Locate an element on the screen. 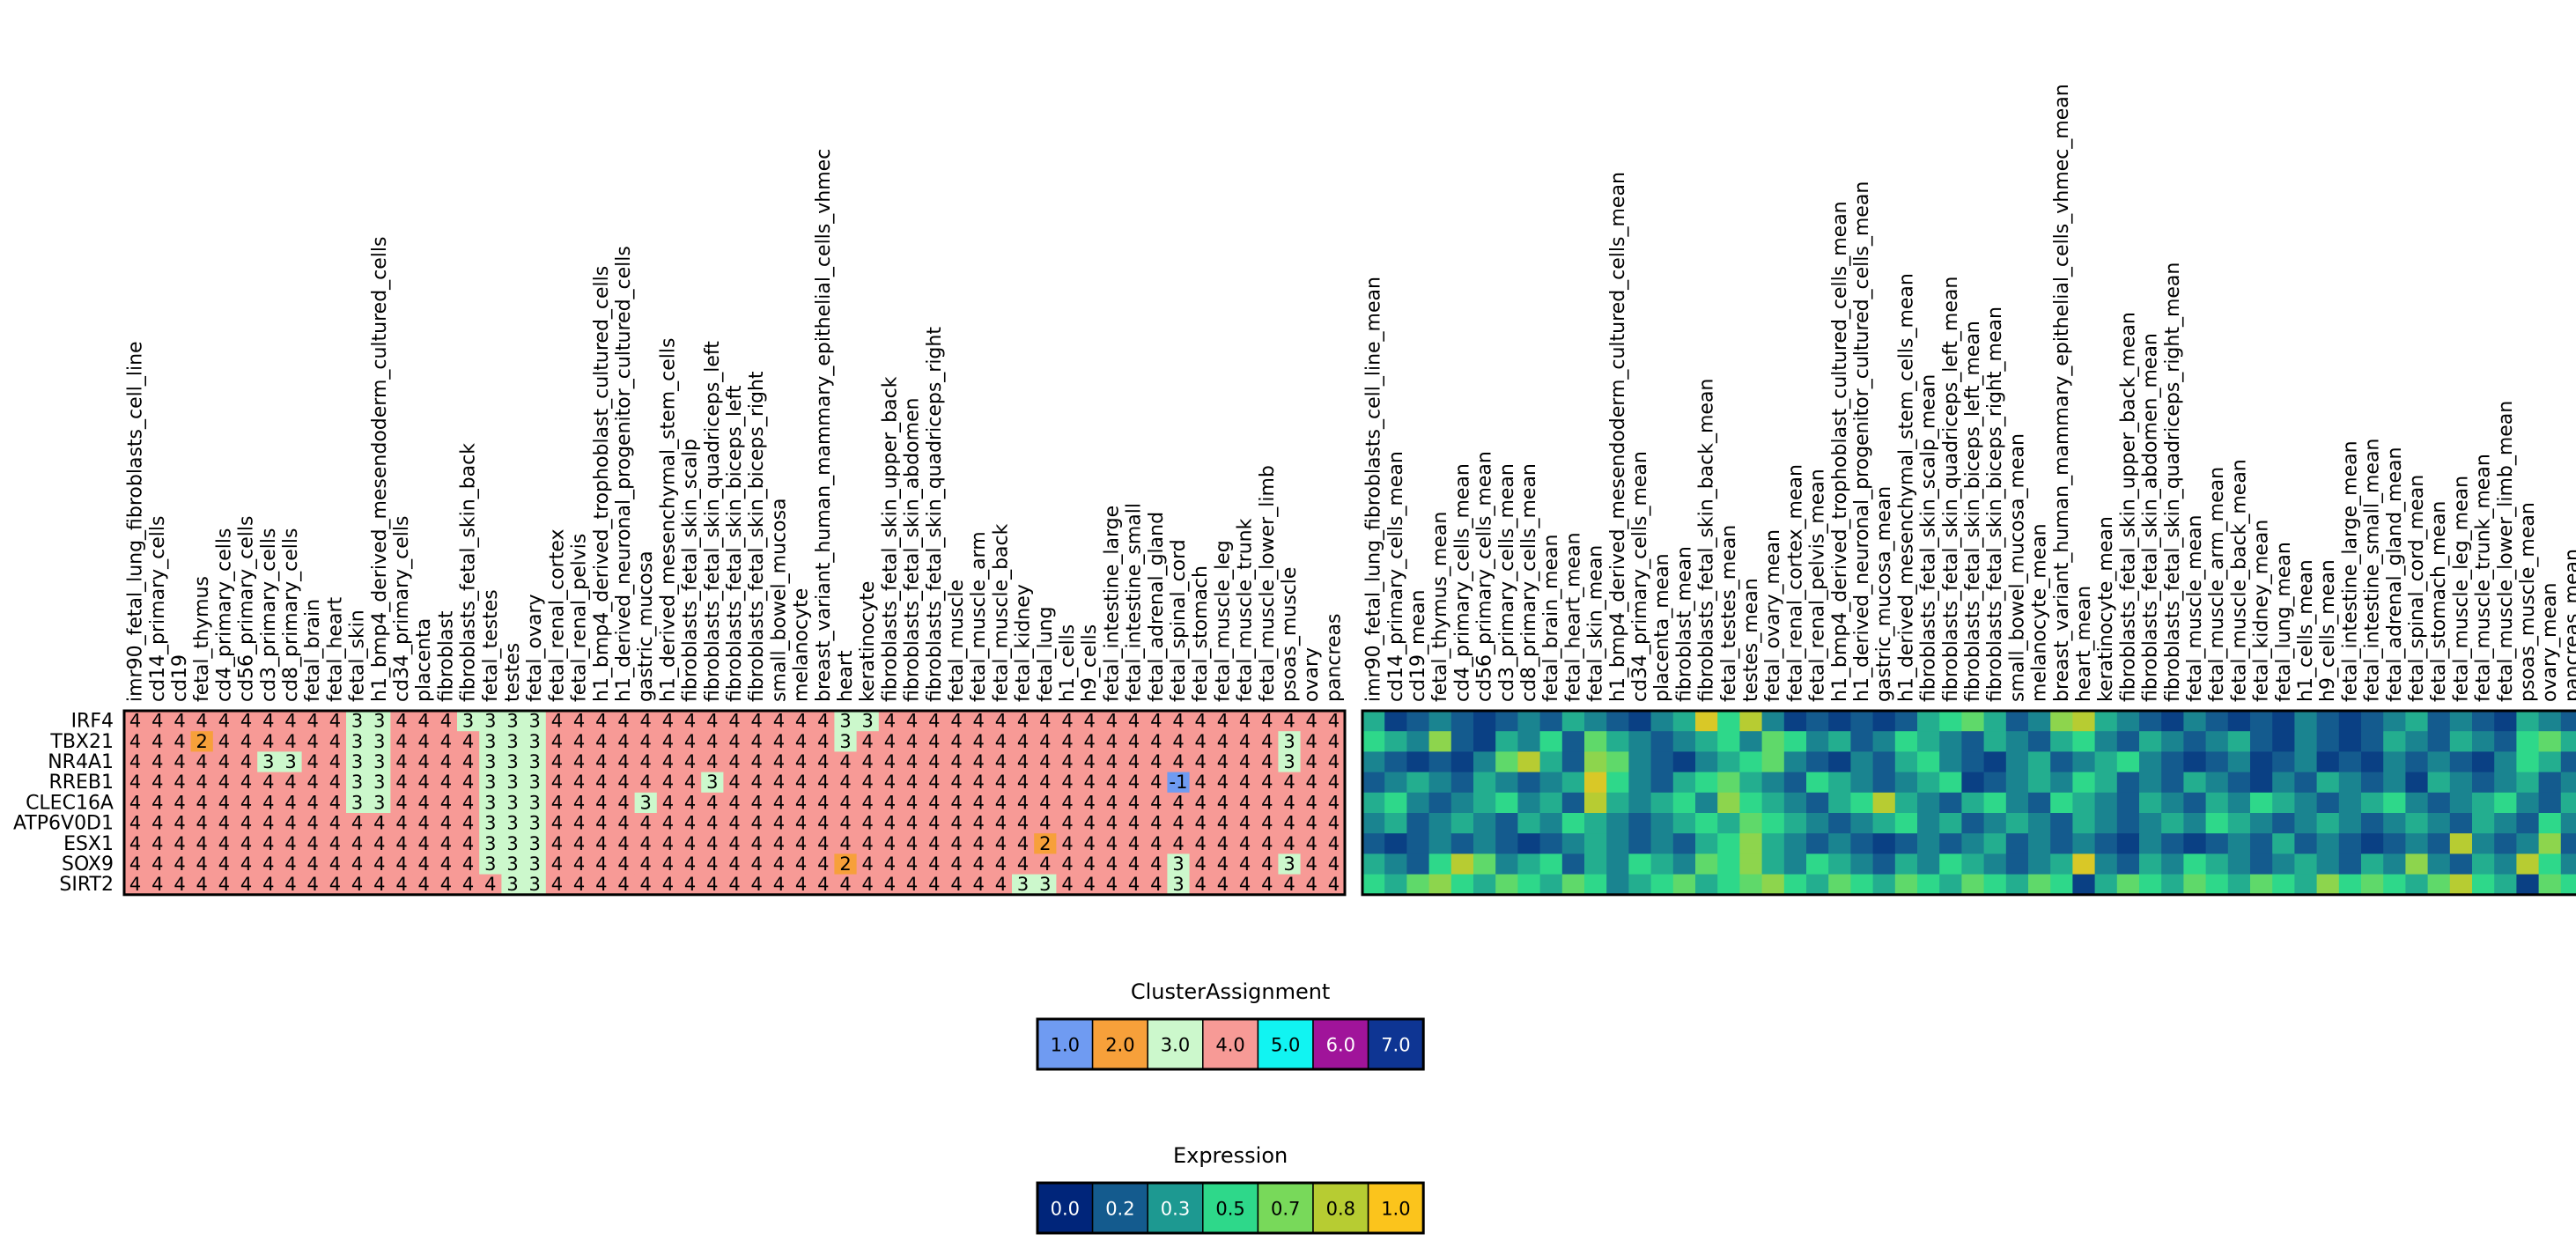 The image size is (2576, 1241). legend-label: 3.0 is located at coordinates (1175, 1045).